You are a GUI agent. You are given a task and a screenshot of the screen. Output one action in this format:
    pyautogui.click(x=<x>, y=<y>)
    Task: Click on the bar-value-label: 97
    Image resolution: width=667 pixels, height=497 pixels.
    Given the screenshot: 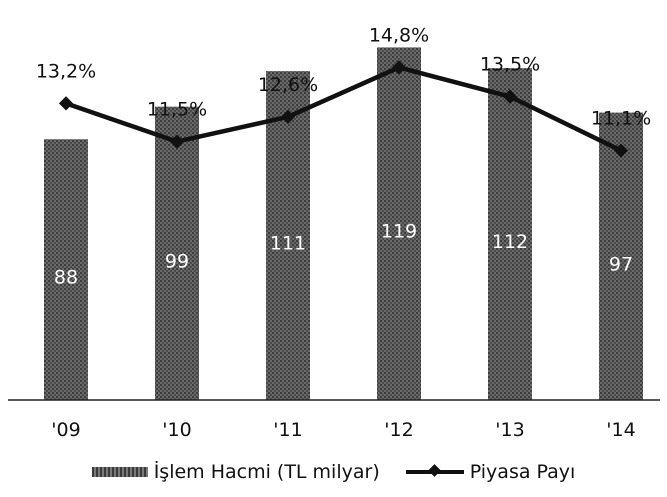 What is the action you would take?
    pyautogui.click(x=621, y=264)
    